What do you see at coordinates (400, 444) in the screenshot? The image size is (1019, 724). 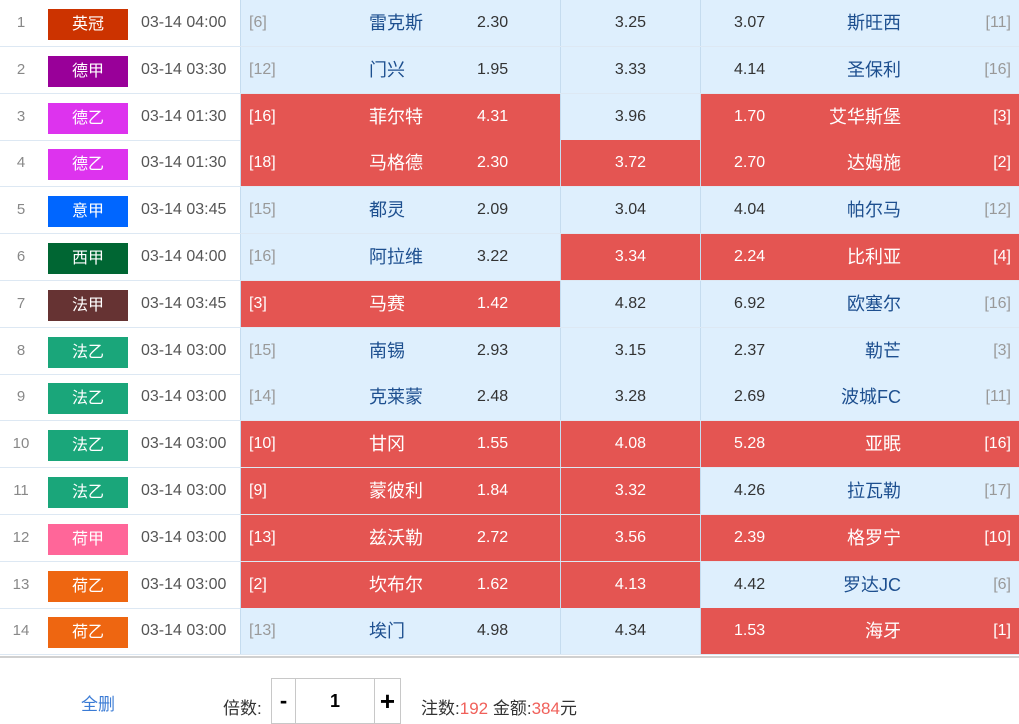 I see `home-win-option: [10] 甘冈 1.55` at bounding box center [400, 444].